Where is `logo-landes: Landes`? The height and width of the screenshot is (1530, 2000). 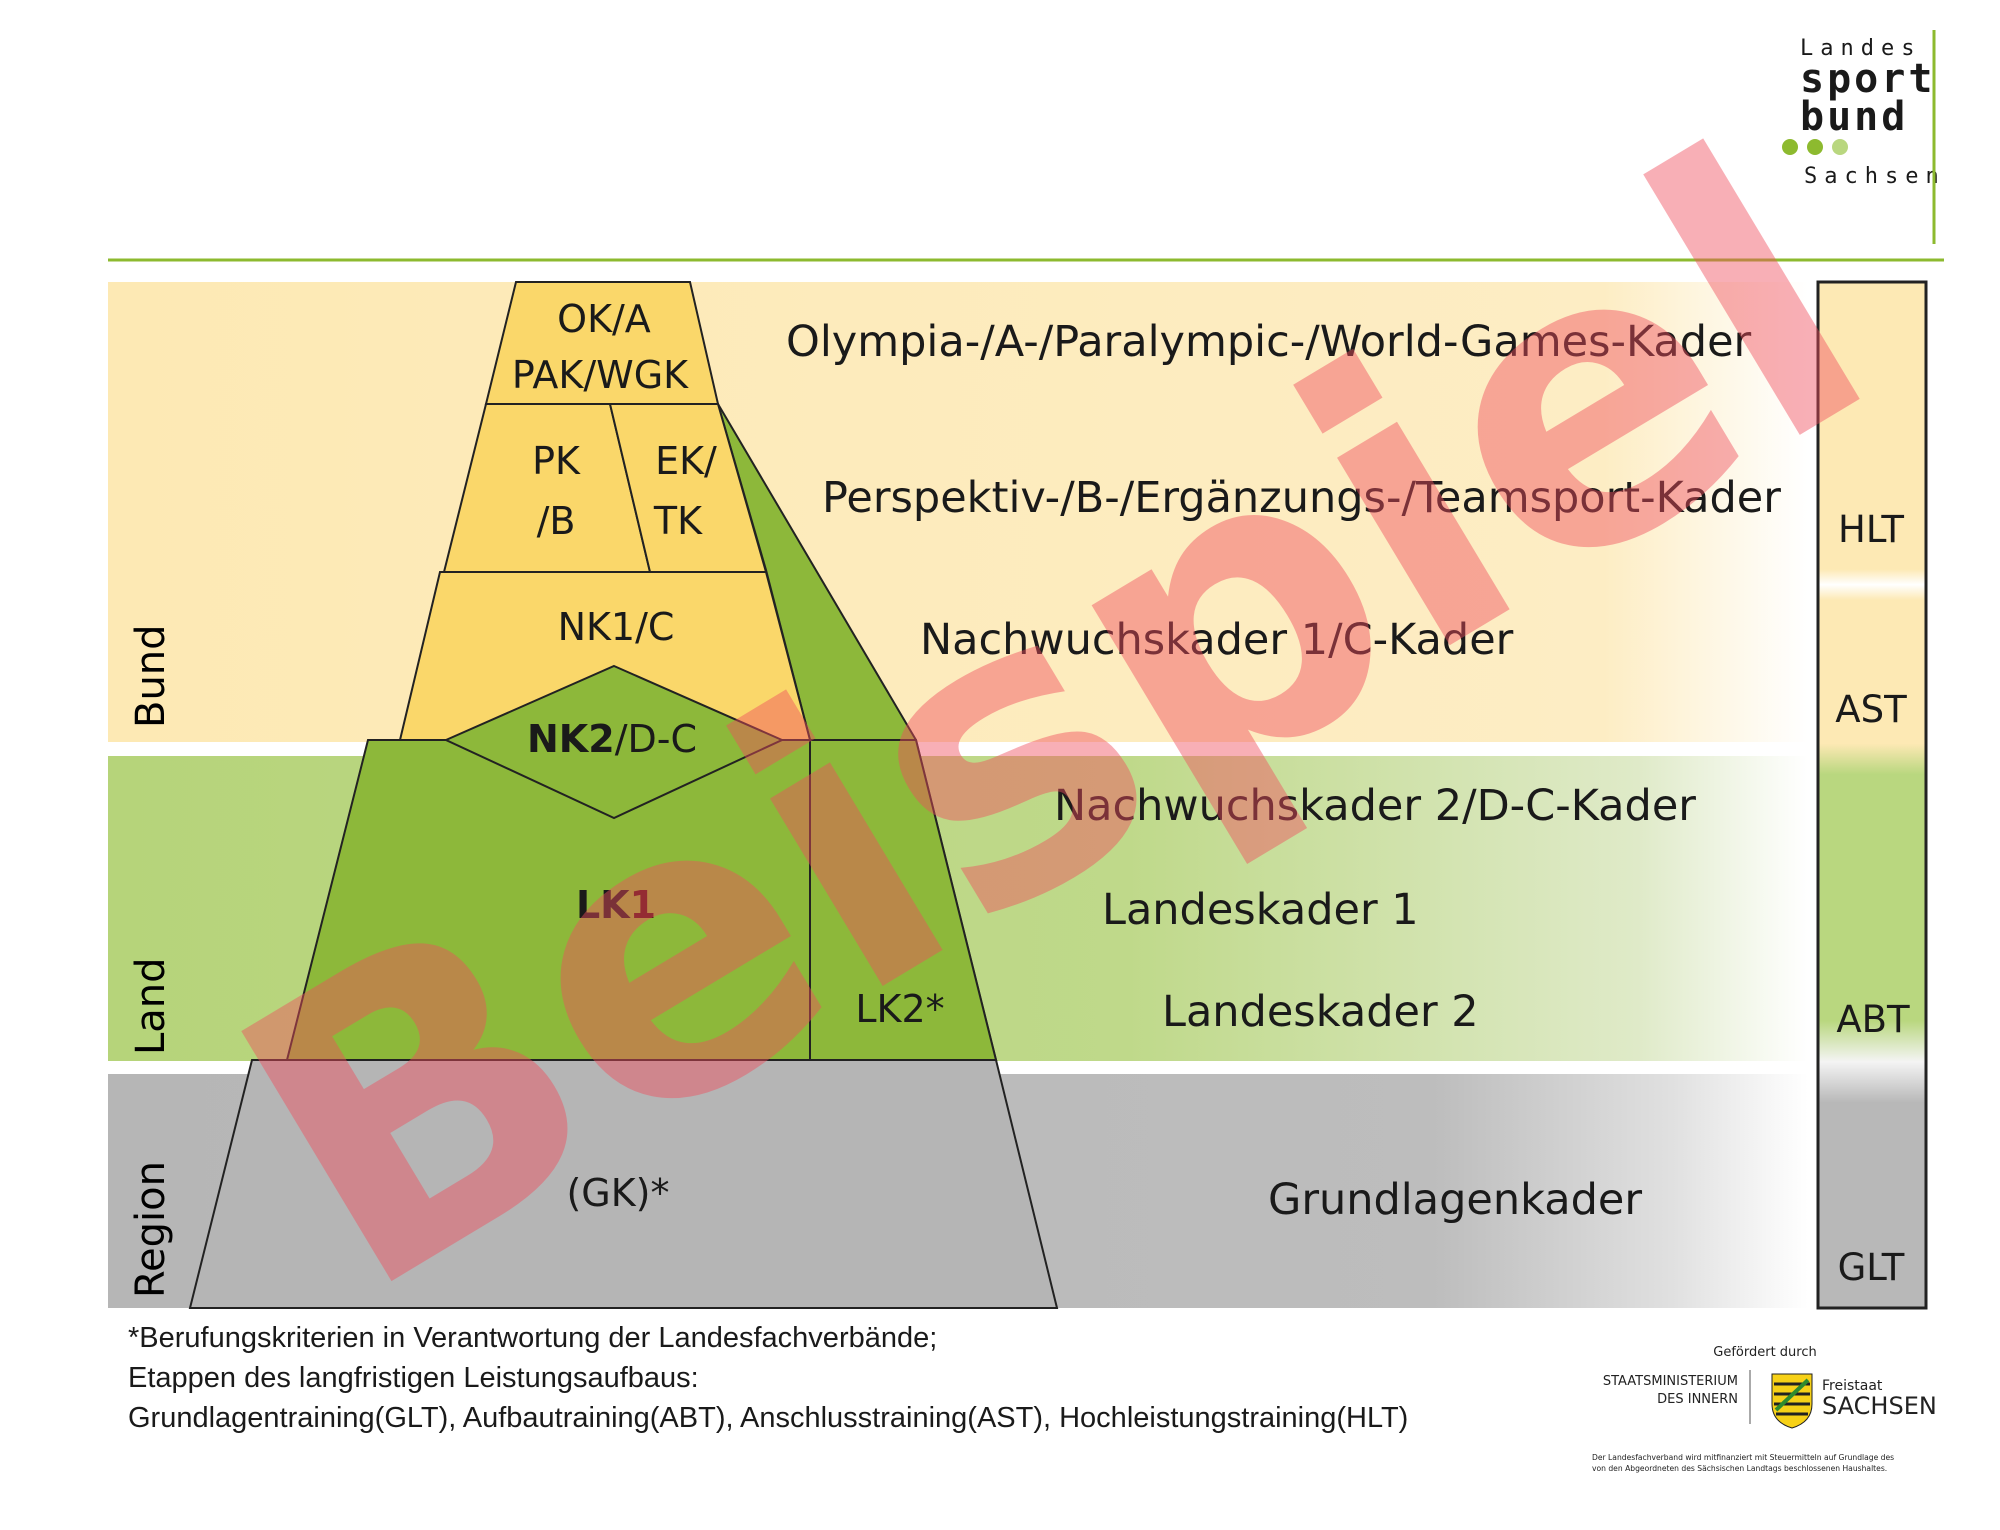
logo-landes: Landes is located at coordinates (1860, 48).